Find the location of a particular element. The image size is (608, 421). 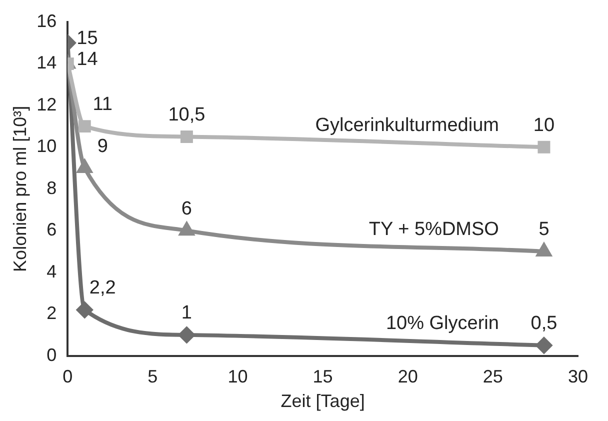

data-label: 10,5 is located at coordinates (187, 115).